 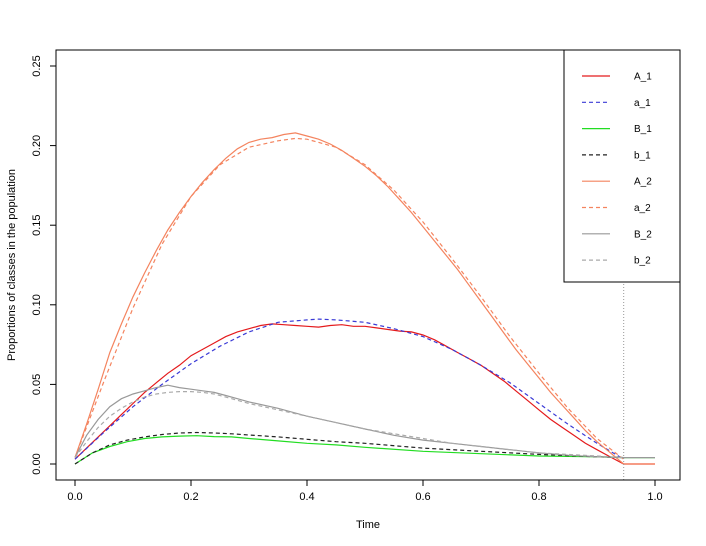 What do you see at coordinates (642, 261) in the screenshot?
I see `legend-label: b_2` at bounding box center [642, 261].